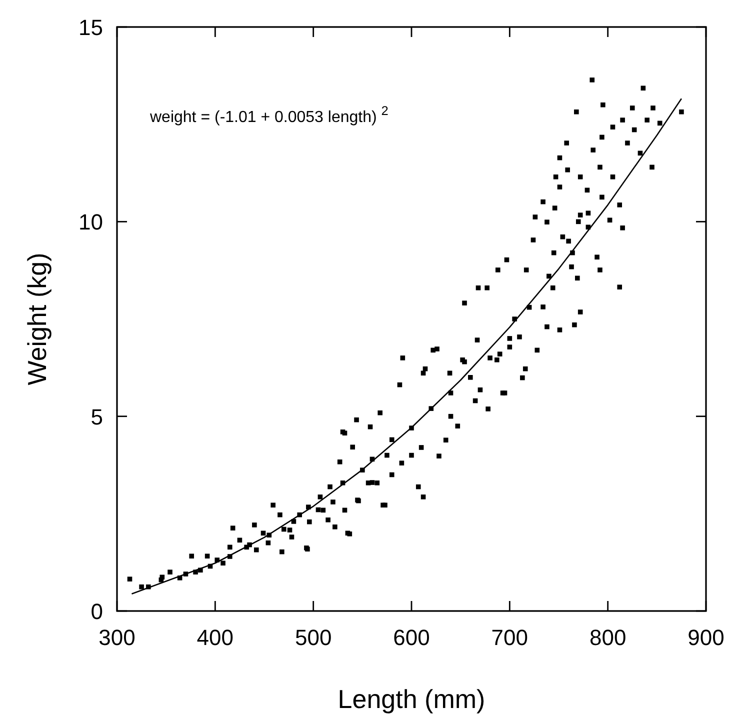 The width and height of the screenshot is (734, 725). What do you see at coordinates (215, 637) in the screenshot?
I see `x-tick-label: 400` at bounding box center [215, 637].